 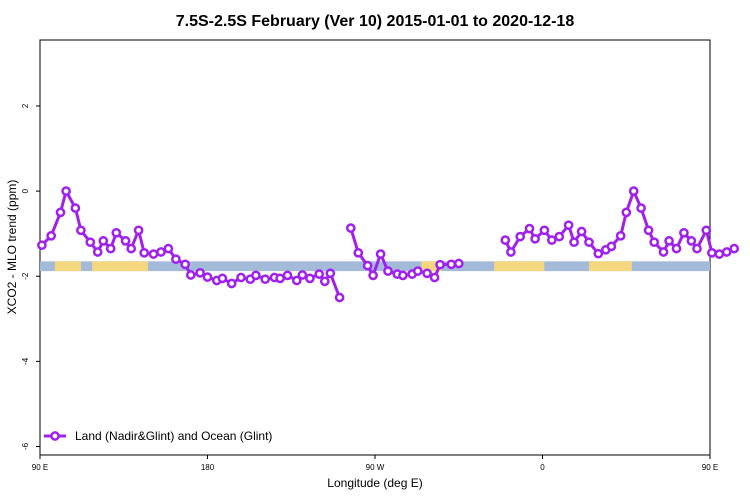 What do you see at coordinates (25, 190) in the screenshot?
I see `y-tick-label: 0` at bounding box center [25, 190].